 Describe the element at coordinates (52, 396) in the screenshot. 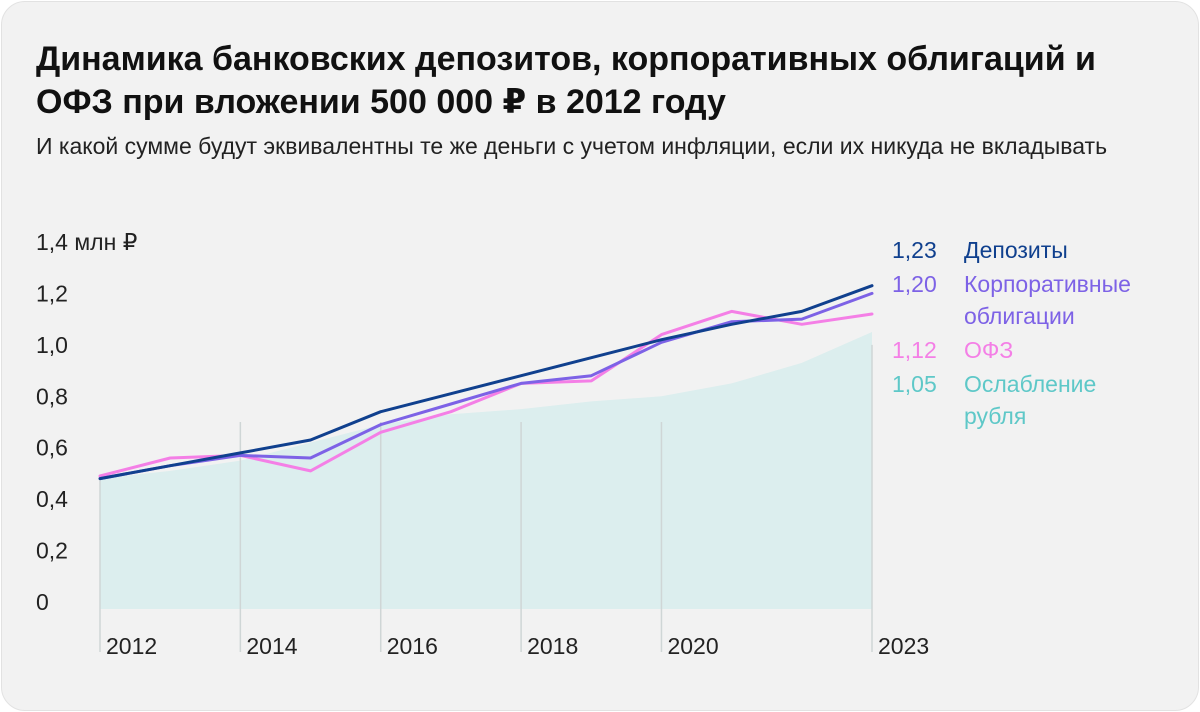

I see `y-tick-label: 0,8` at that location.